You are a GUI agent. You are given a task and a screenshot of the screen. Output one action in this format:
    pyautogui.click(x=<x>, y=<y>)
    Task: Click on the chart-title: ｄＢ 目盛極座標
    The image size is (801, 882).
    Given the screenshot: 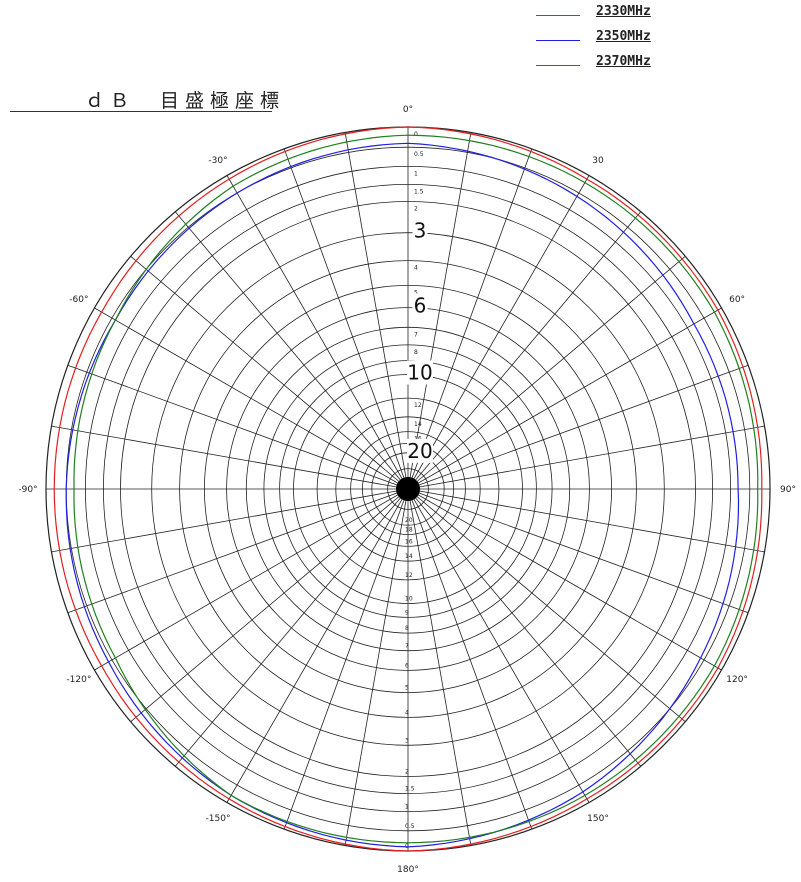 What is the action you would take?
    pyautogui.click(x=185, y=101)
    